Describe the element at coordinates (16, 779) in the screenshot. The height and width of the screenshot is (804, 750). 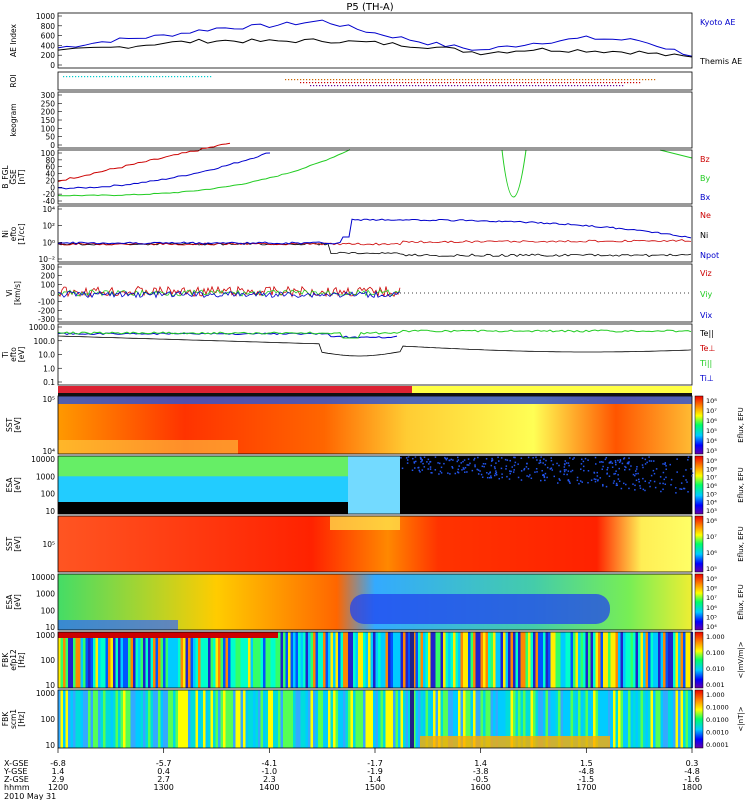
I see `x-row-label-zgse: Z-GSE` at that location.